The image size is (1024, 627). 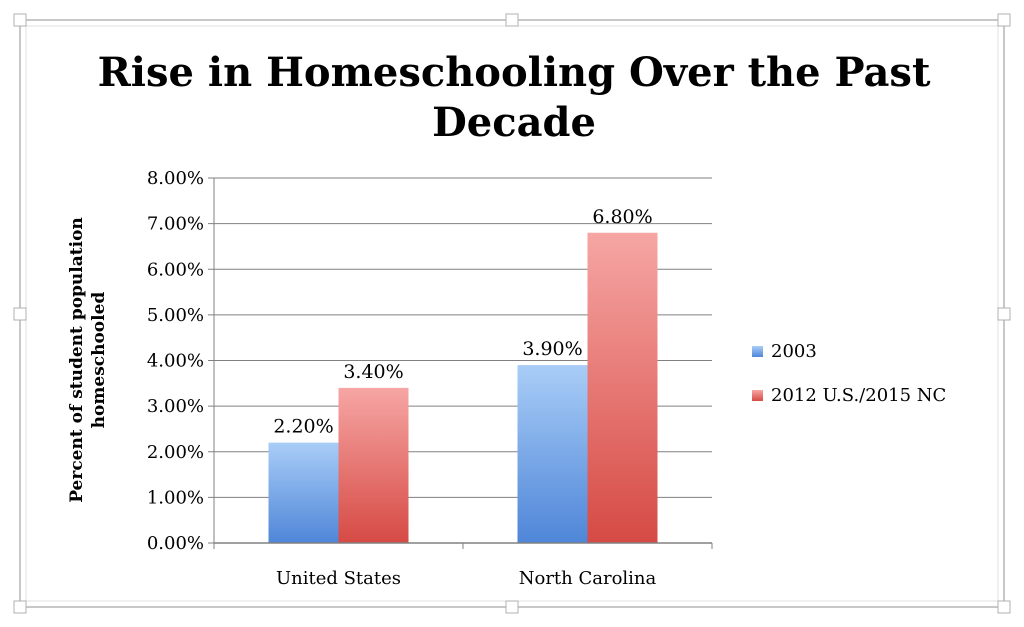 I want to click on y-tick-label-4: 4.00%, so click(x=175, y=361).